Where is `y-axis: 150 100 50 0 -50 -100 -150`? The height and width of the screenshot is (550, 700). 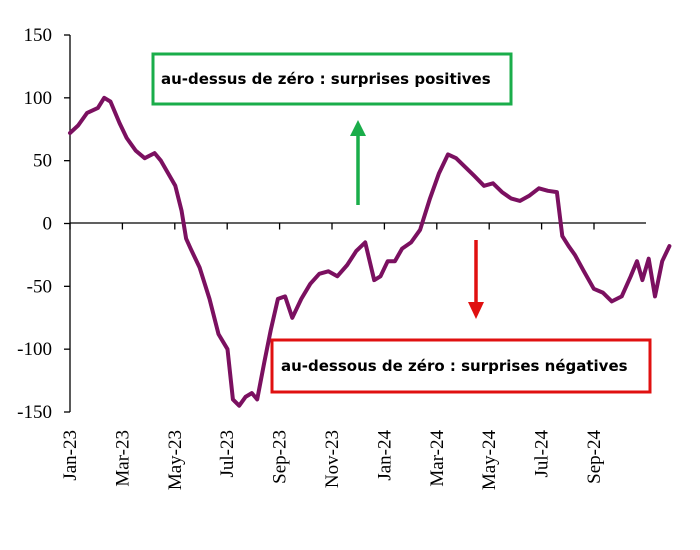 y-axis: 150 100 50 0 -50 -100 -150 is located at coordinates (44, 224).